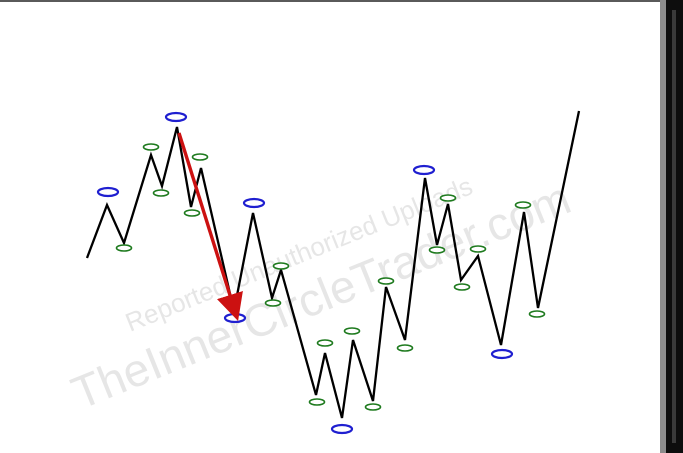 This screenshot has width=683, height=453. I want to click on top-border-line, so click(332, 1).